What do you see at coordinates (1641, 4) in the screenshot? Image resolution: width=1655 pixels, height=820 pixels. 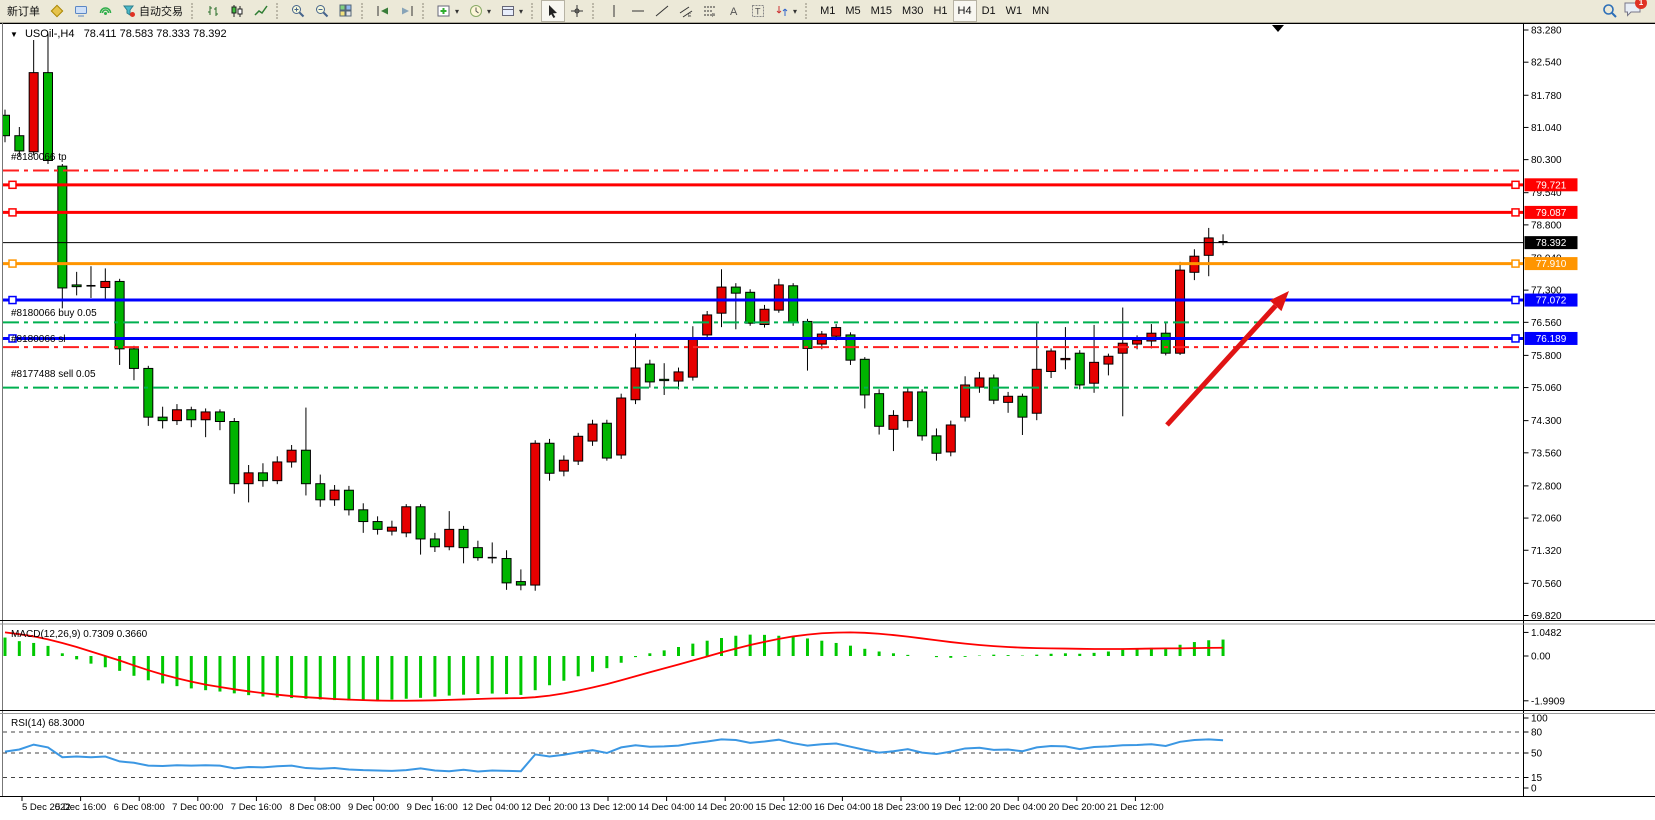 I see `notification-badge: 1` at bounding box center [1641, 4].